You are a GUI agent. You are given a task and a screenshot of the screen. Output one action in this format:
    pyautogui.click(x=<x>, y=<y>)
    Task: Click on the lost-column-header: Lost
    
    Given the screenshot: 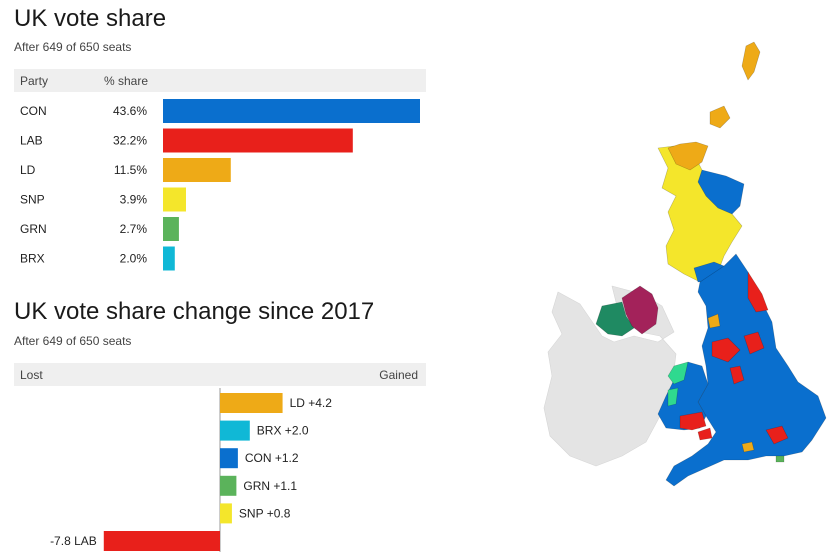 What is the action you would take?
    pyautogui.click(x=31, y=375)
    